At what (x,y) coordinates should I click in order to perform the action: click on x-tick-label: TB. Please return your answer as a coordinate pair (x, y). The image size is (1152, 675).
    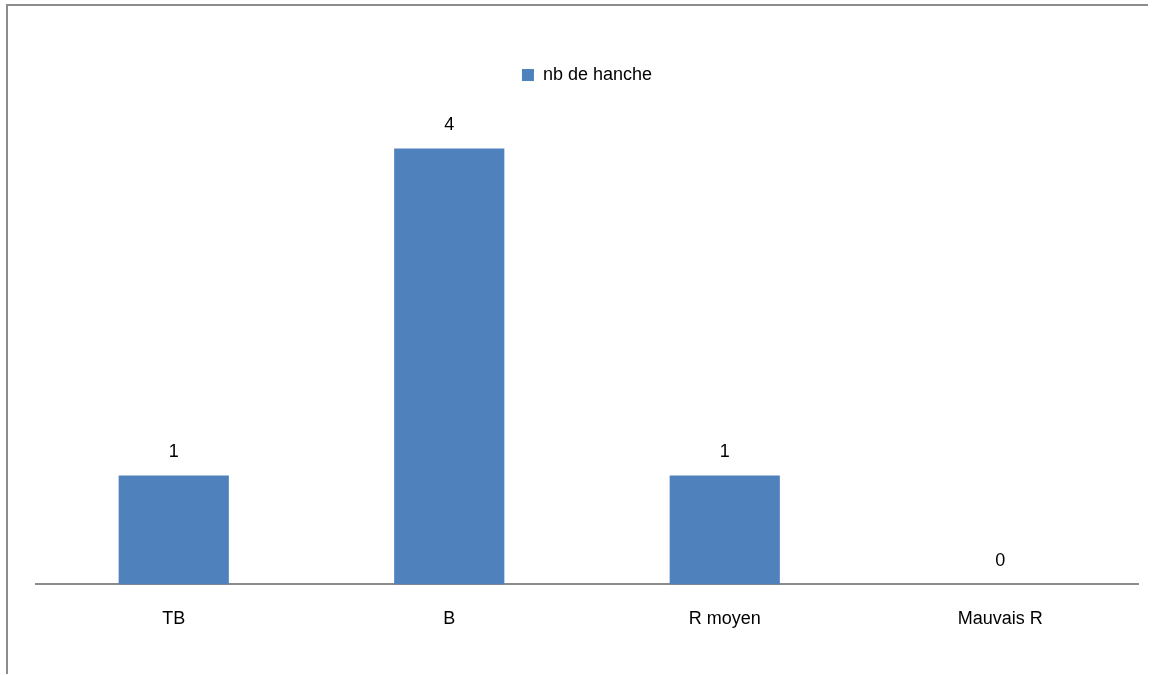
    Looking at the image, I should click on (174, 618).